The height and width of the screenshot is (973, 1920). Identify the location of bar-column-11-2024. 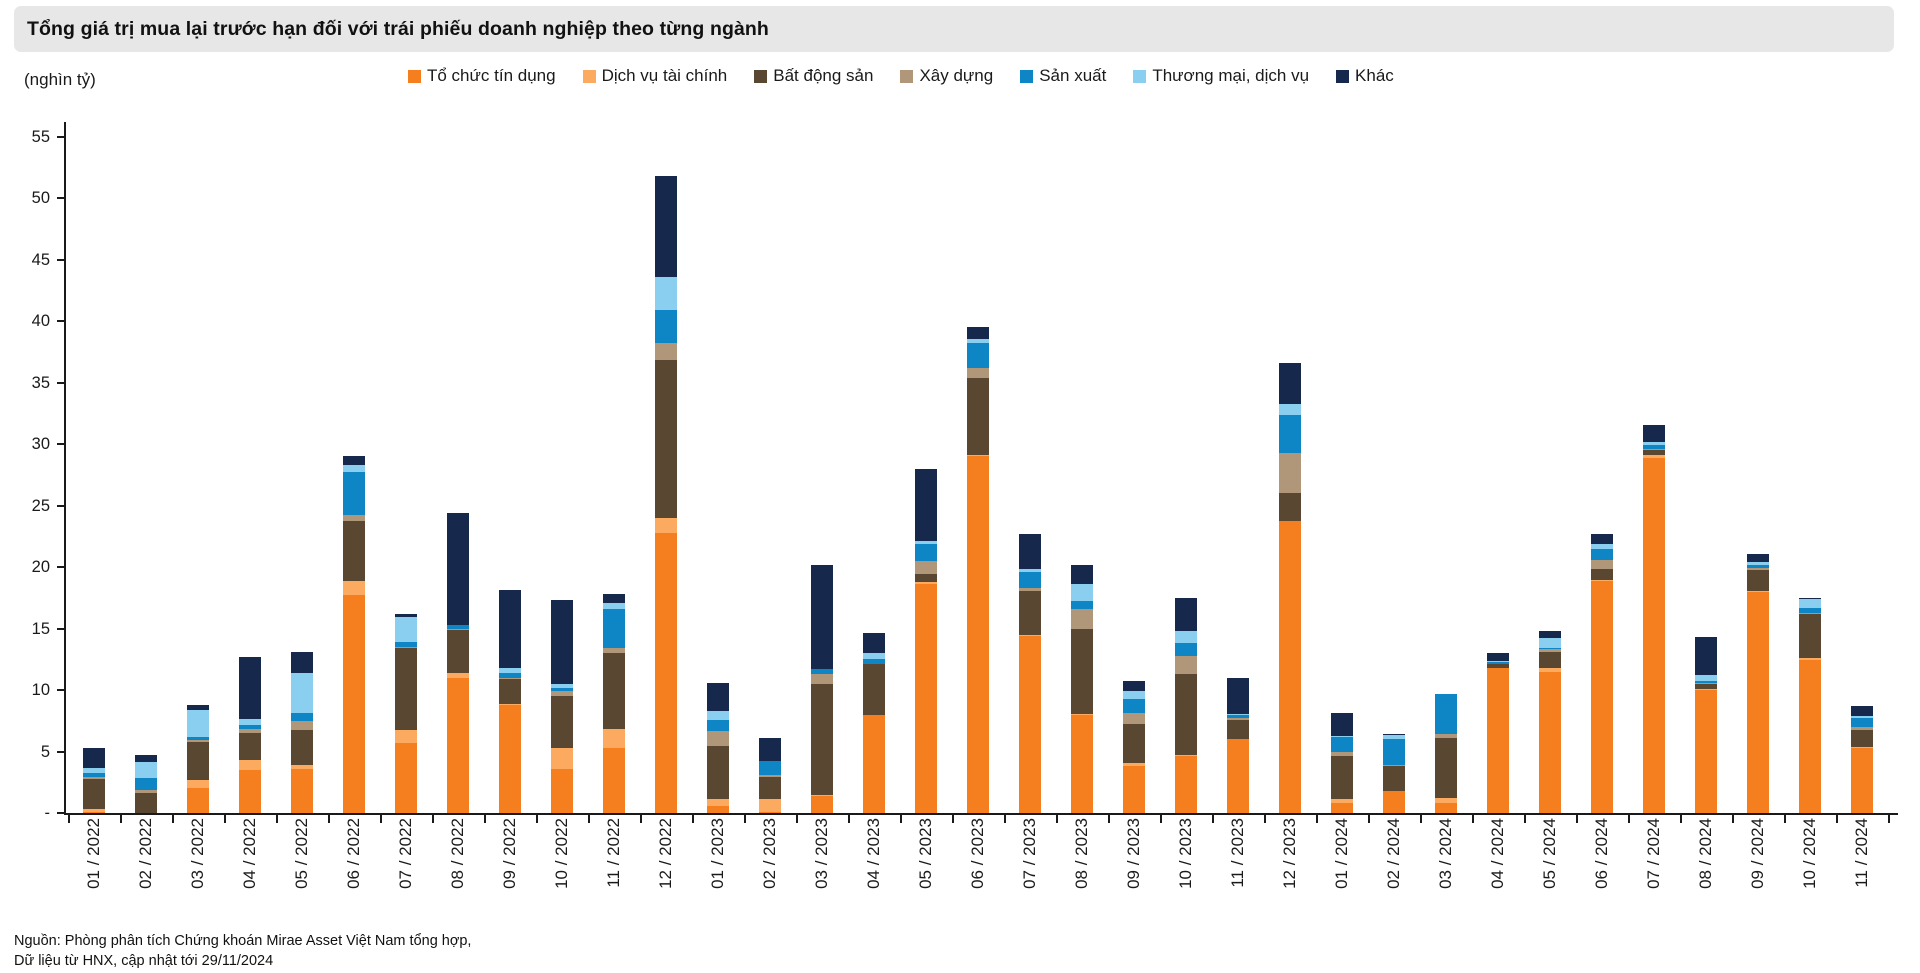
(1862, 759).